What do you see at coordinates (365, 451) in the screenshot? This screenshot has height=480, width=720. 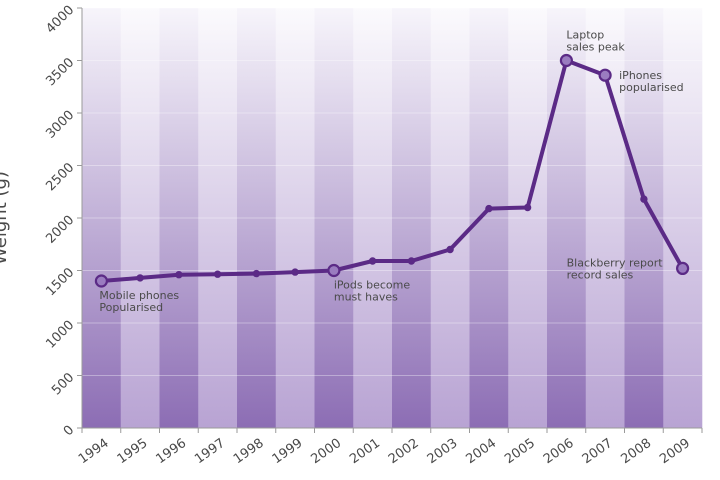 I see `x-tick-label: 2001` at bounding box center [365, 451].